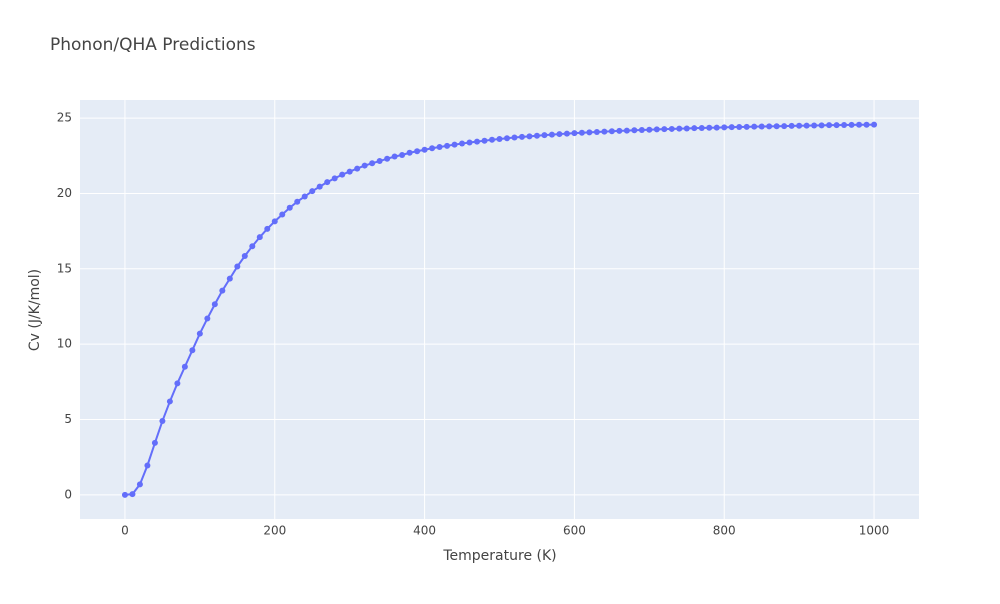  I want to click on y-tick-label: 20, so click(64, 193).